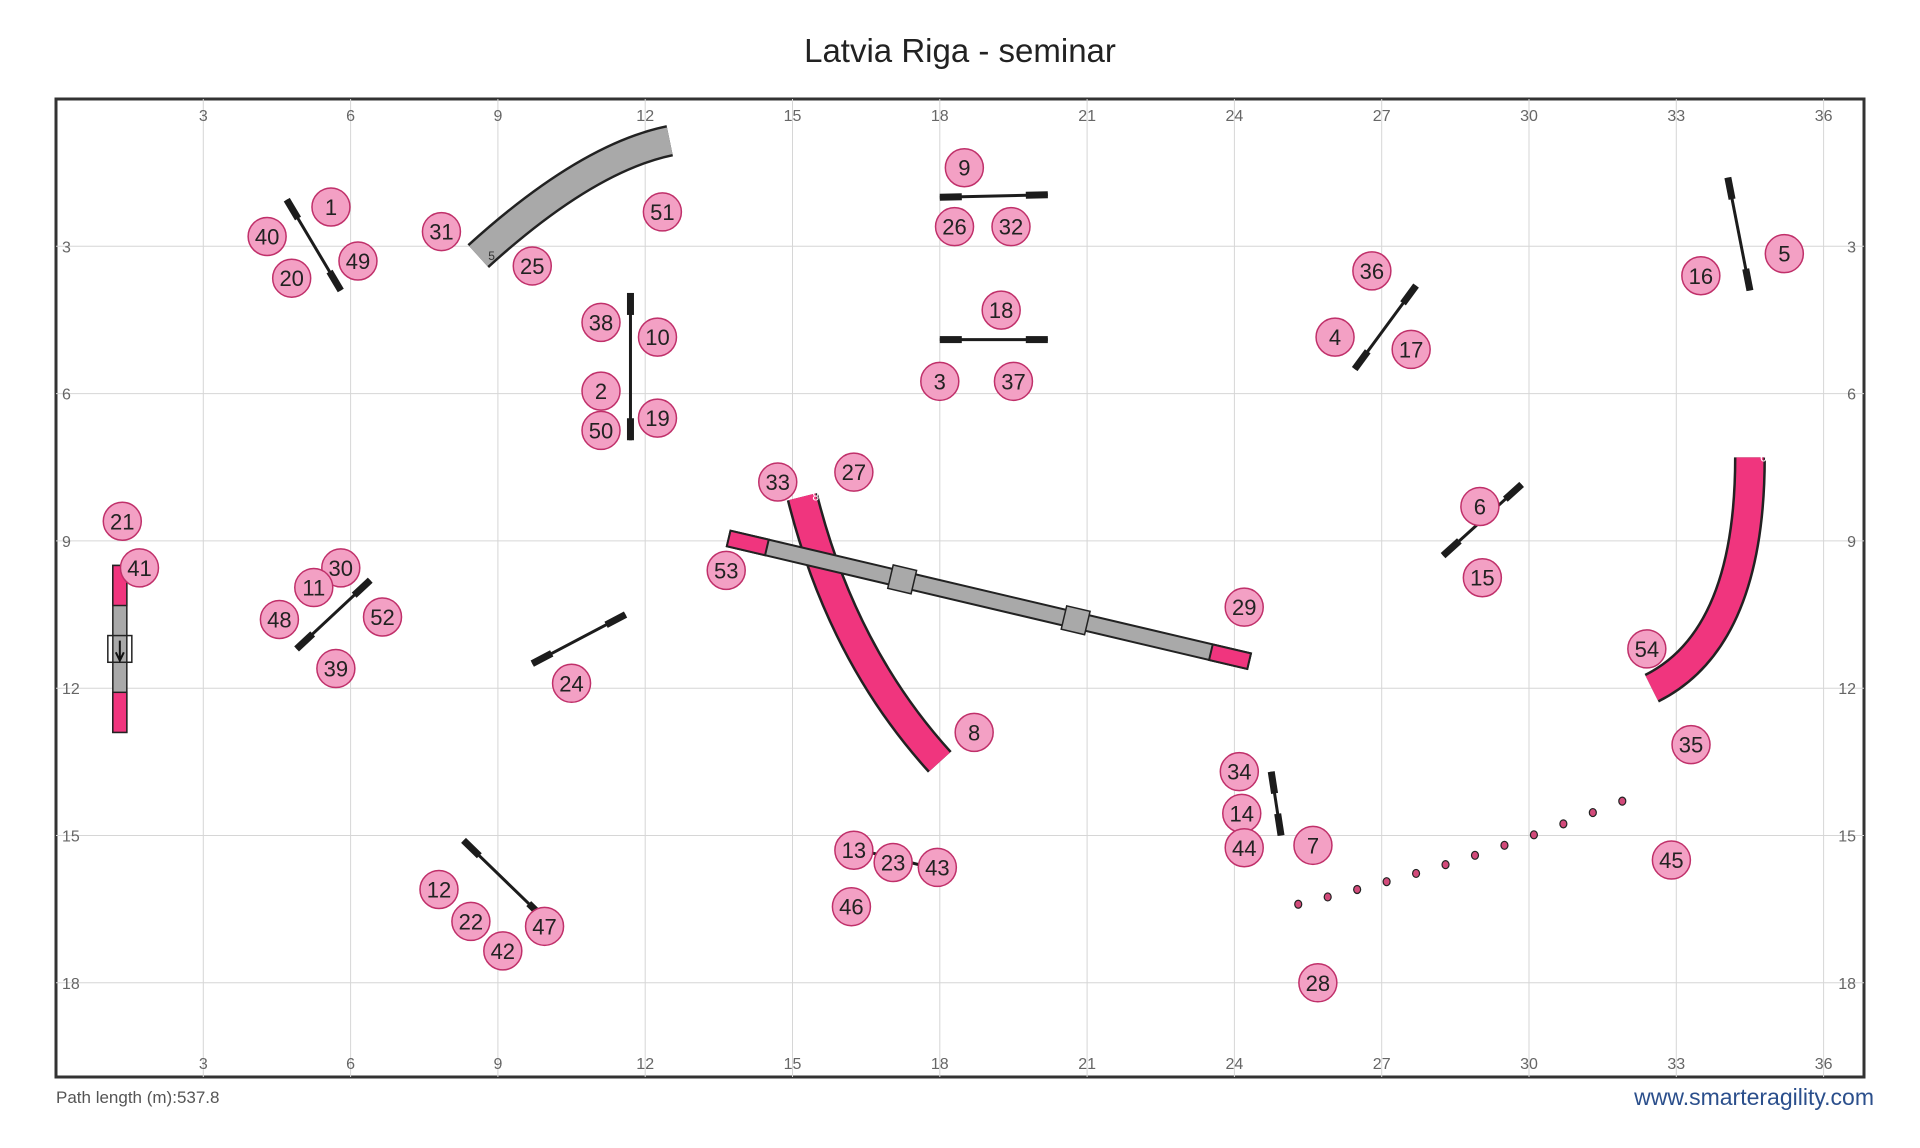 Image resolution: width=1920 pixels, height=1148 pixels. I want to click on sequence-number: 6, so click(1480, 506).